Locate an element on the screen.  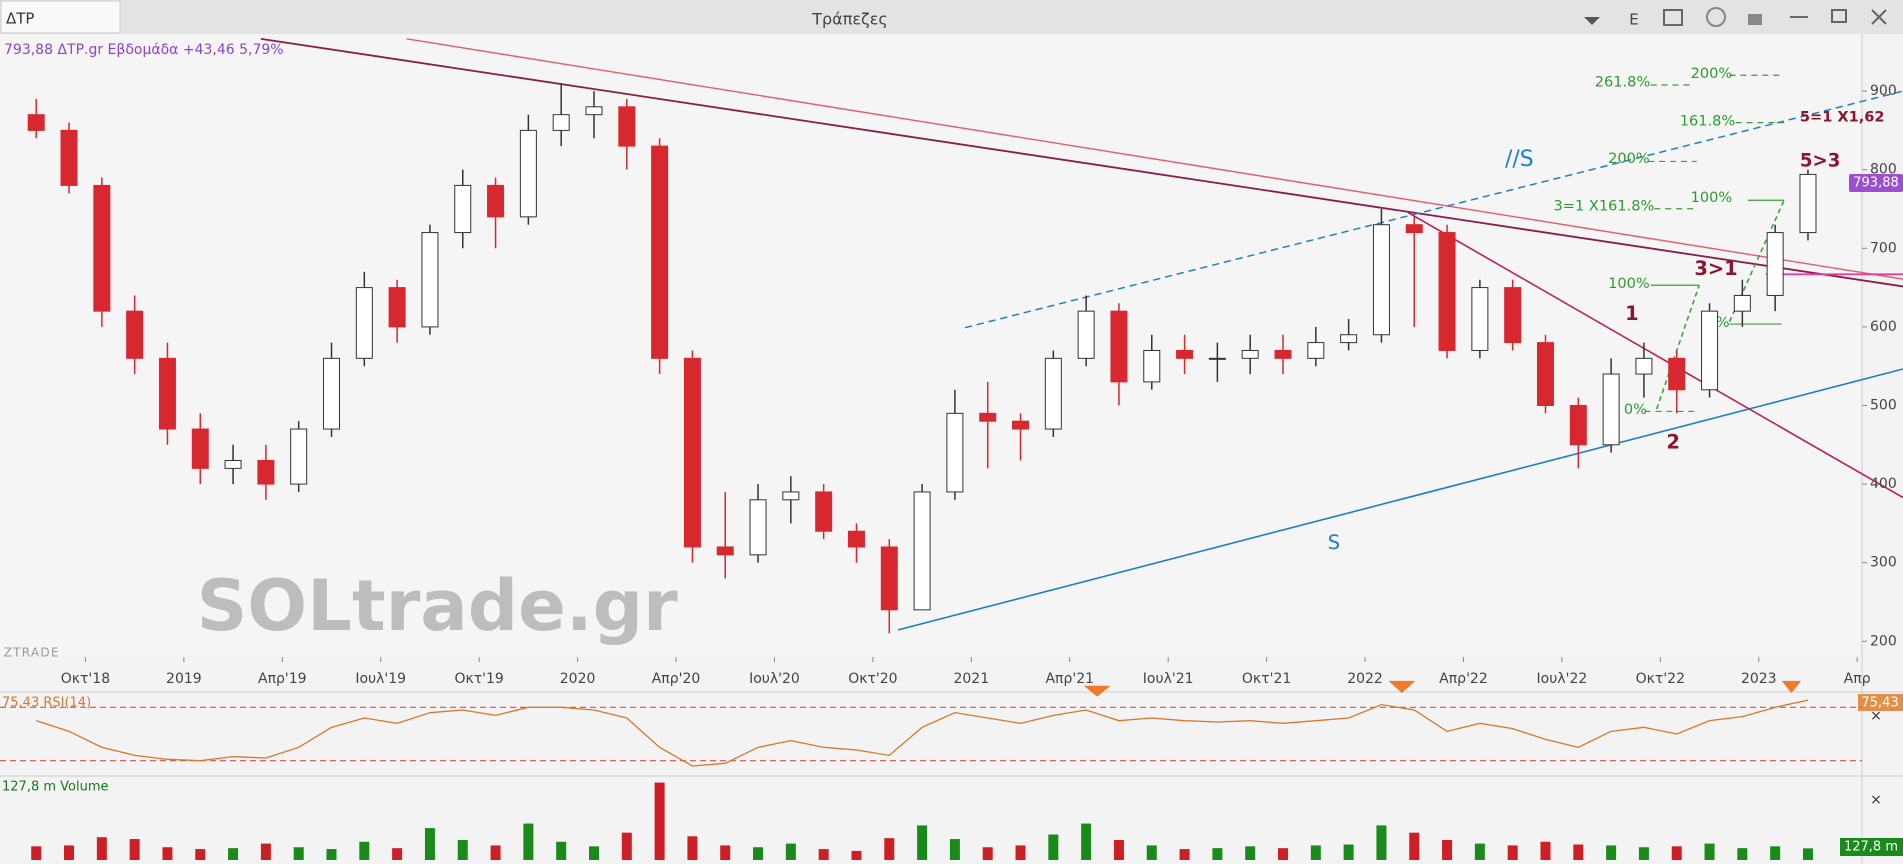
icon-chat is located at coordinates (1716, 17).